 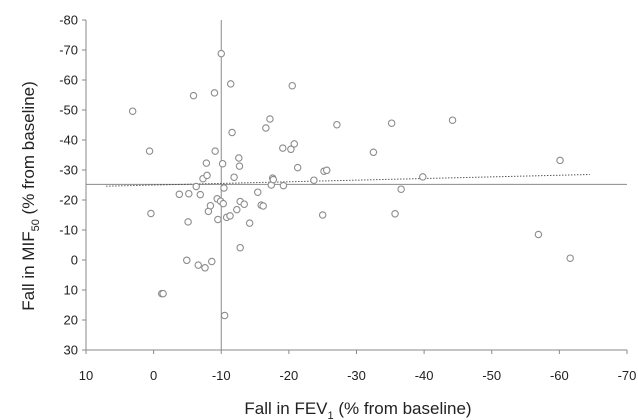 What do you see at coordinates (68, 50) in the screenshot?
I see `y-tick-label: -70` at bounding box center [68, 50].